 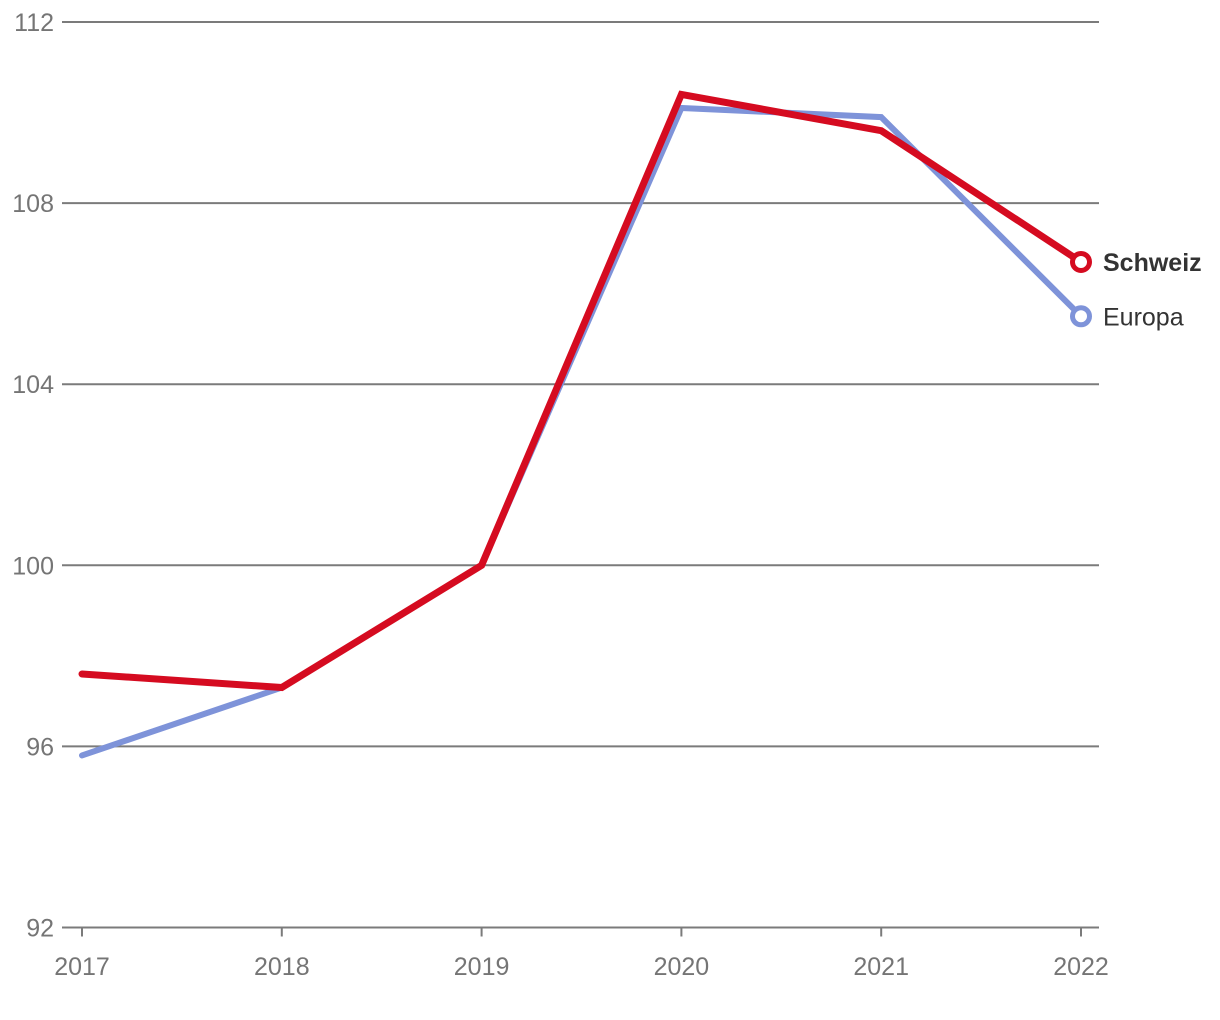 What do you see at coordinates (34, 23) in the screenshot?
I see `y-tick-label-112: 112` at bounding box center [34, 23].